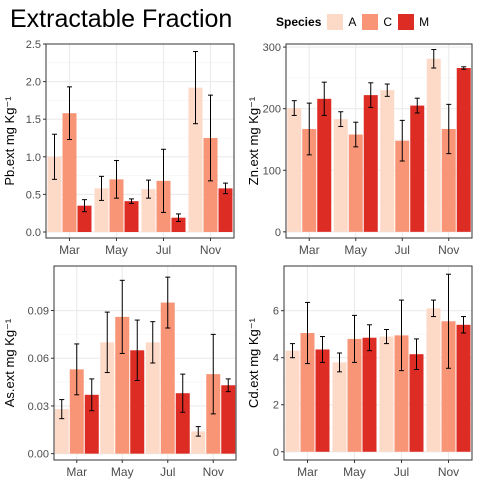 The width and height of the screenshot is (480, 480). I want to click on legend: Species A C M, so click(355, 22).